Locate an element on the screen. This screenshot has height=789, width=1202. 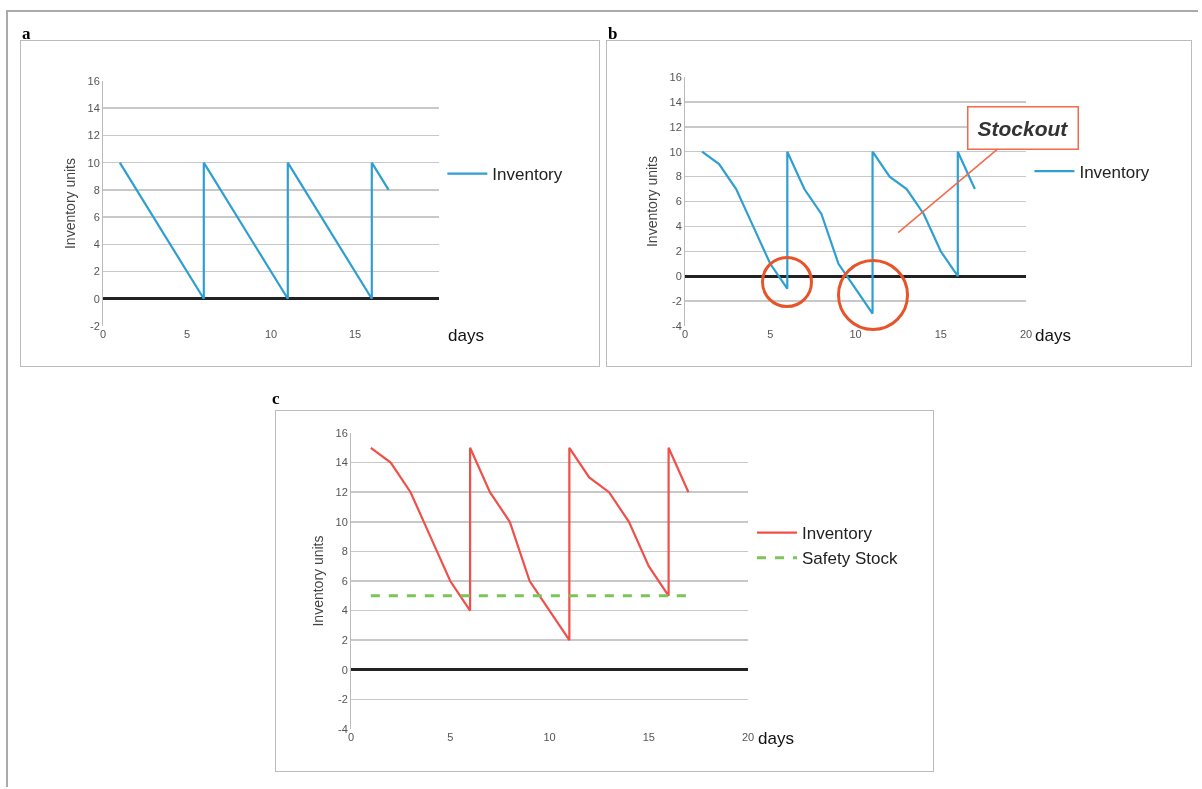
legend-label: Safety Stock is located at coordinates (849, 559).